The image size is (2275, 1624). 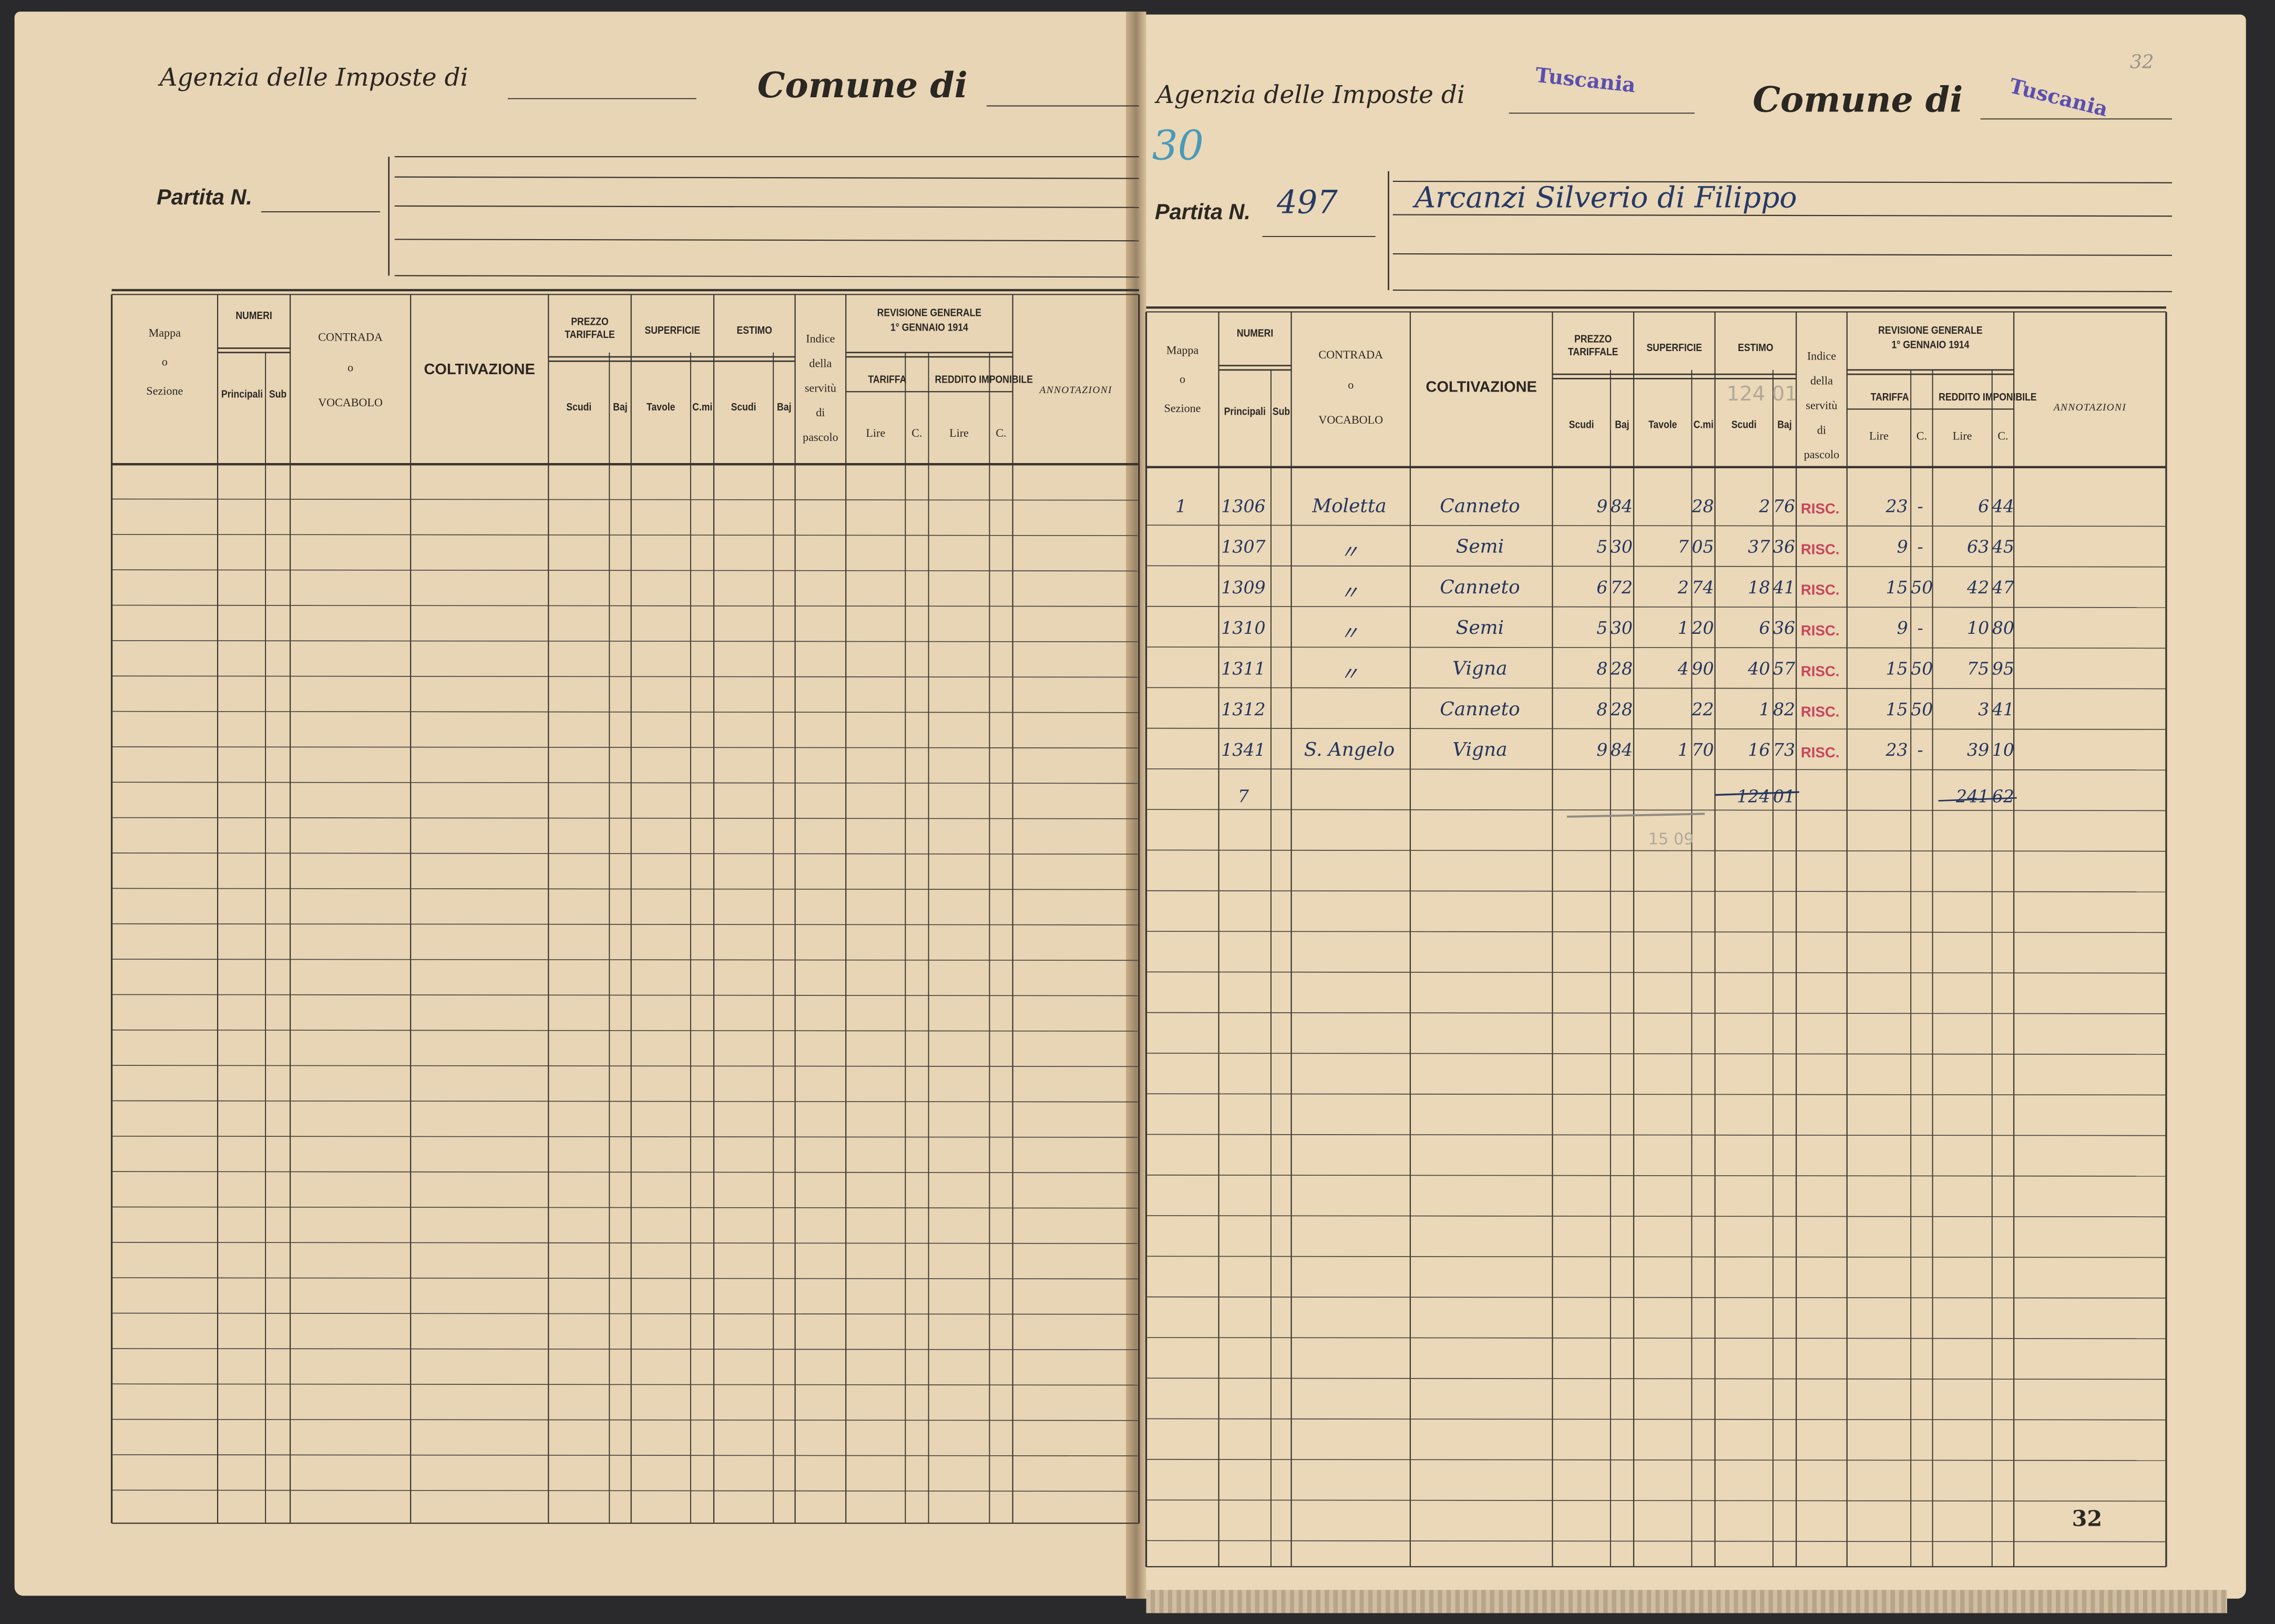 What do you see at coordinates (1756, 347) in the screenshot?
I see `right-hdr-estimo: ESTIMO` at bounding box center [1756, 347].